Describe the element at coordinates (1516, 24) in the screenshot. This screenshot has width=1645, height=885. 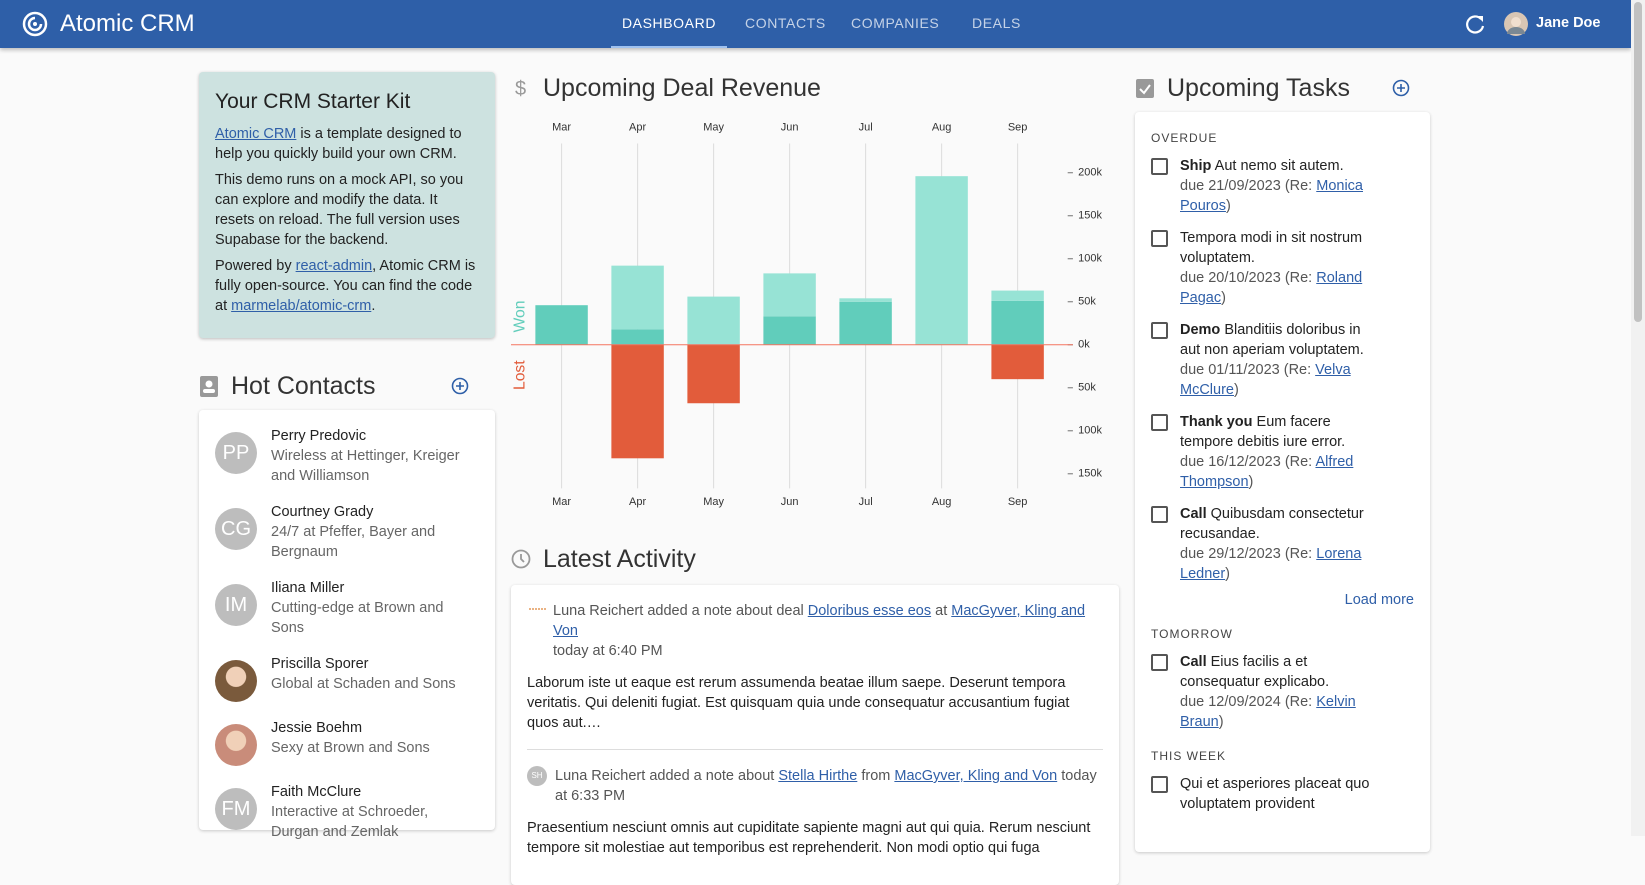
I see `user-avatar` at that location.